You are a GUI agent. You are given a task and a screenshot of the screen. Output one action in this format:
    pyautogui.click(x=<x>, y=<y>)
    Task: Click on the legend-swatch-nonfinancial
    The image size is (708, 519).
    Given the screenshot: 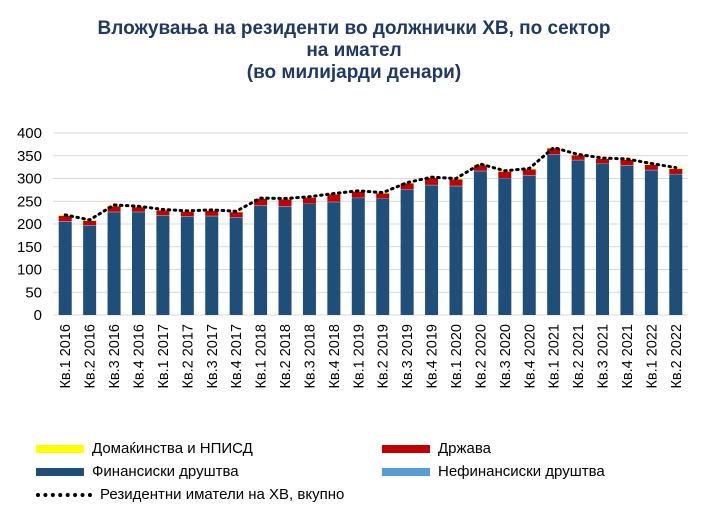 What is the action you would take?
    pyautogui.click(x=406, y=471)
    